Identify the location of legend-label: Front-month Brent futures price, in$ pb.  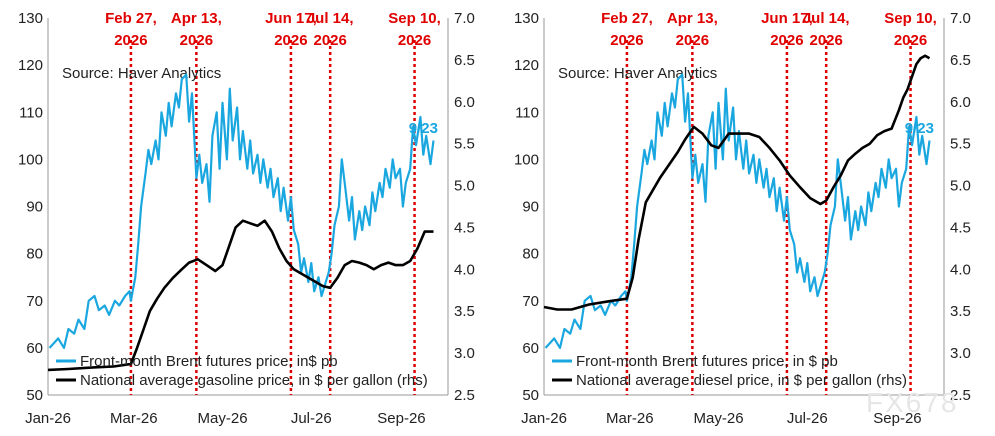
(209, 361).